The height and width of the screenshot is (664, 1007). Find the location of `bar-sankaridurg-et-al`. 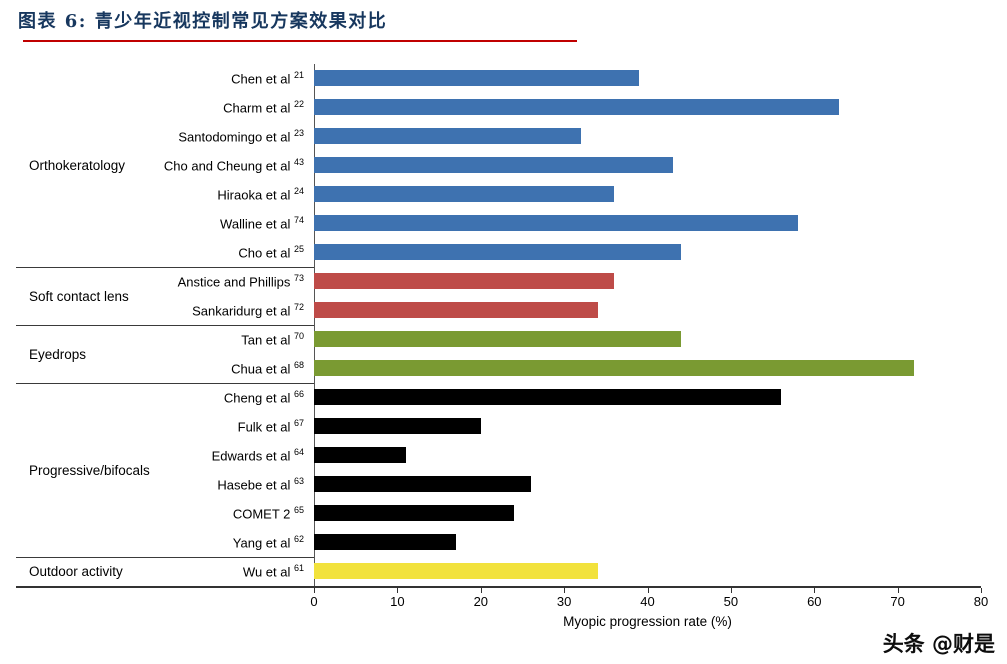

bar-sankaridurg-et-al is located at coordinates (456, 310).